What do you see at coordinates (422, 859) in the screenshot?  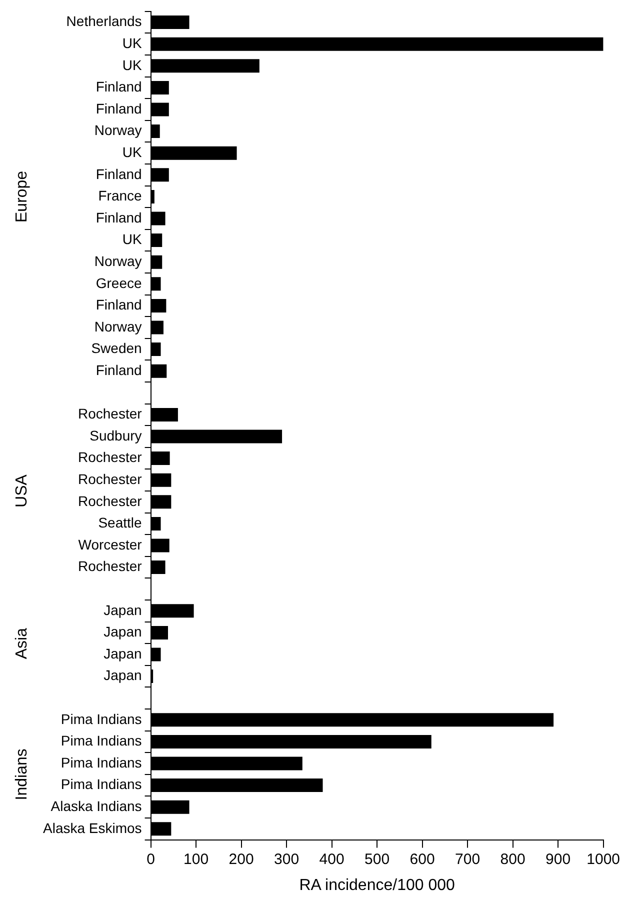 I see `x-tick-label: 600` at bounding box center [422, 859].